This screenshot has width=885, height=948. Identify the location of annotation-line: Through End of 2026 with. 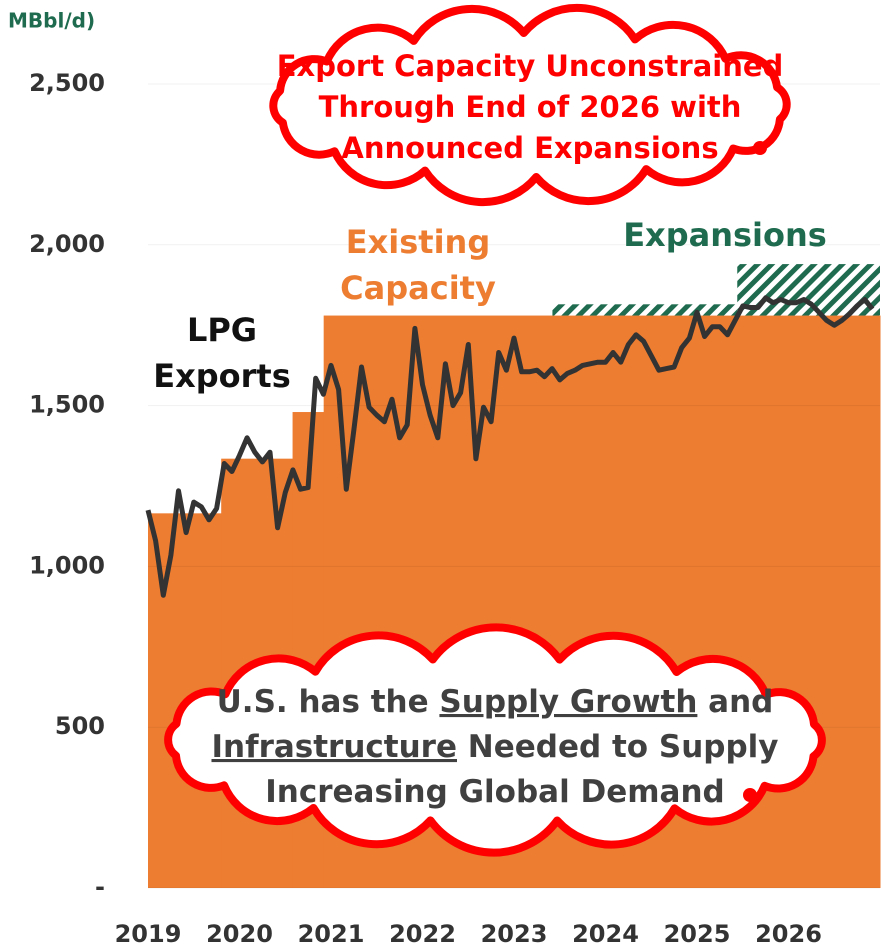
(530, 107).